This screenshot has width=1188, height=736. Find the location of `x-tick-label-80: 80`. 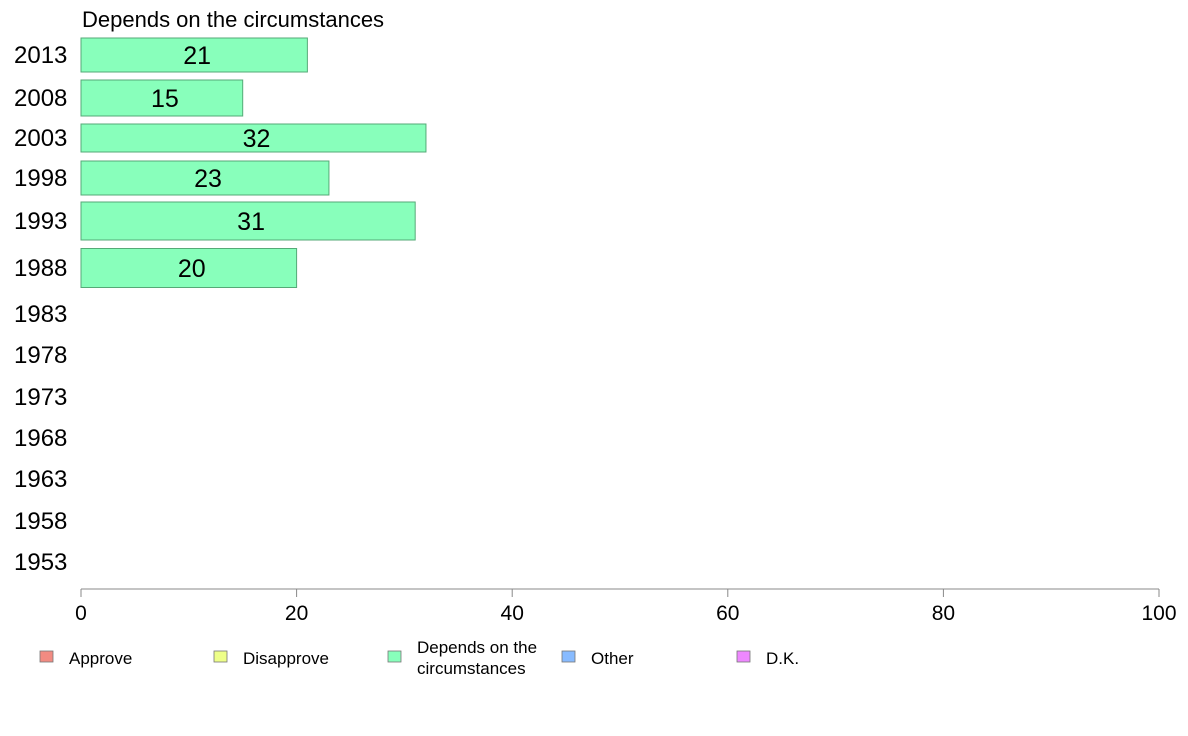

x-tick-label-80: 80 is located at coordinates (943, 613).